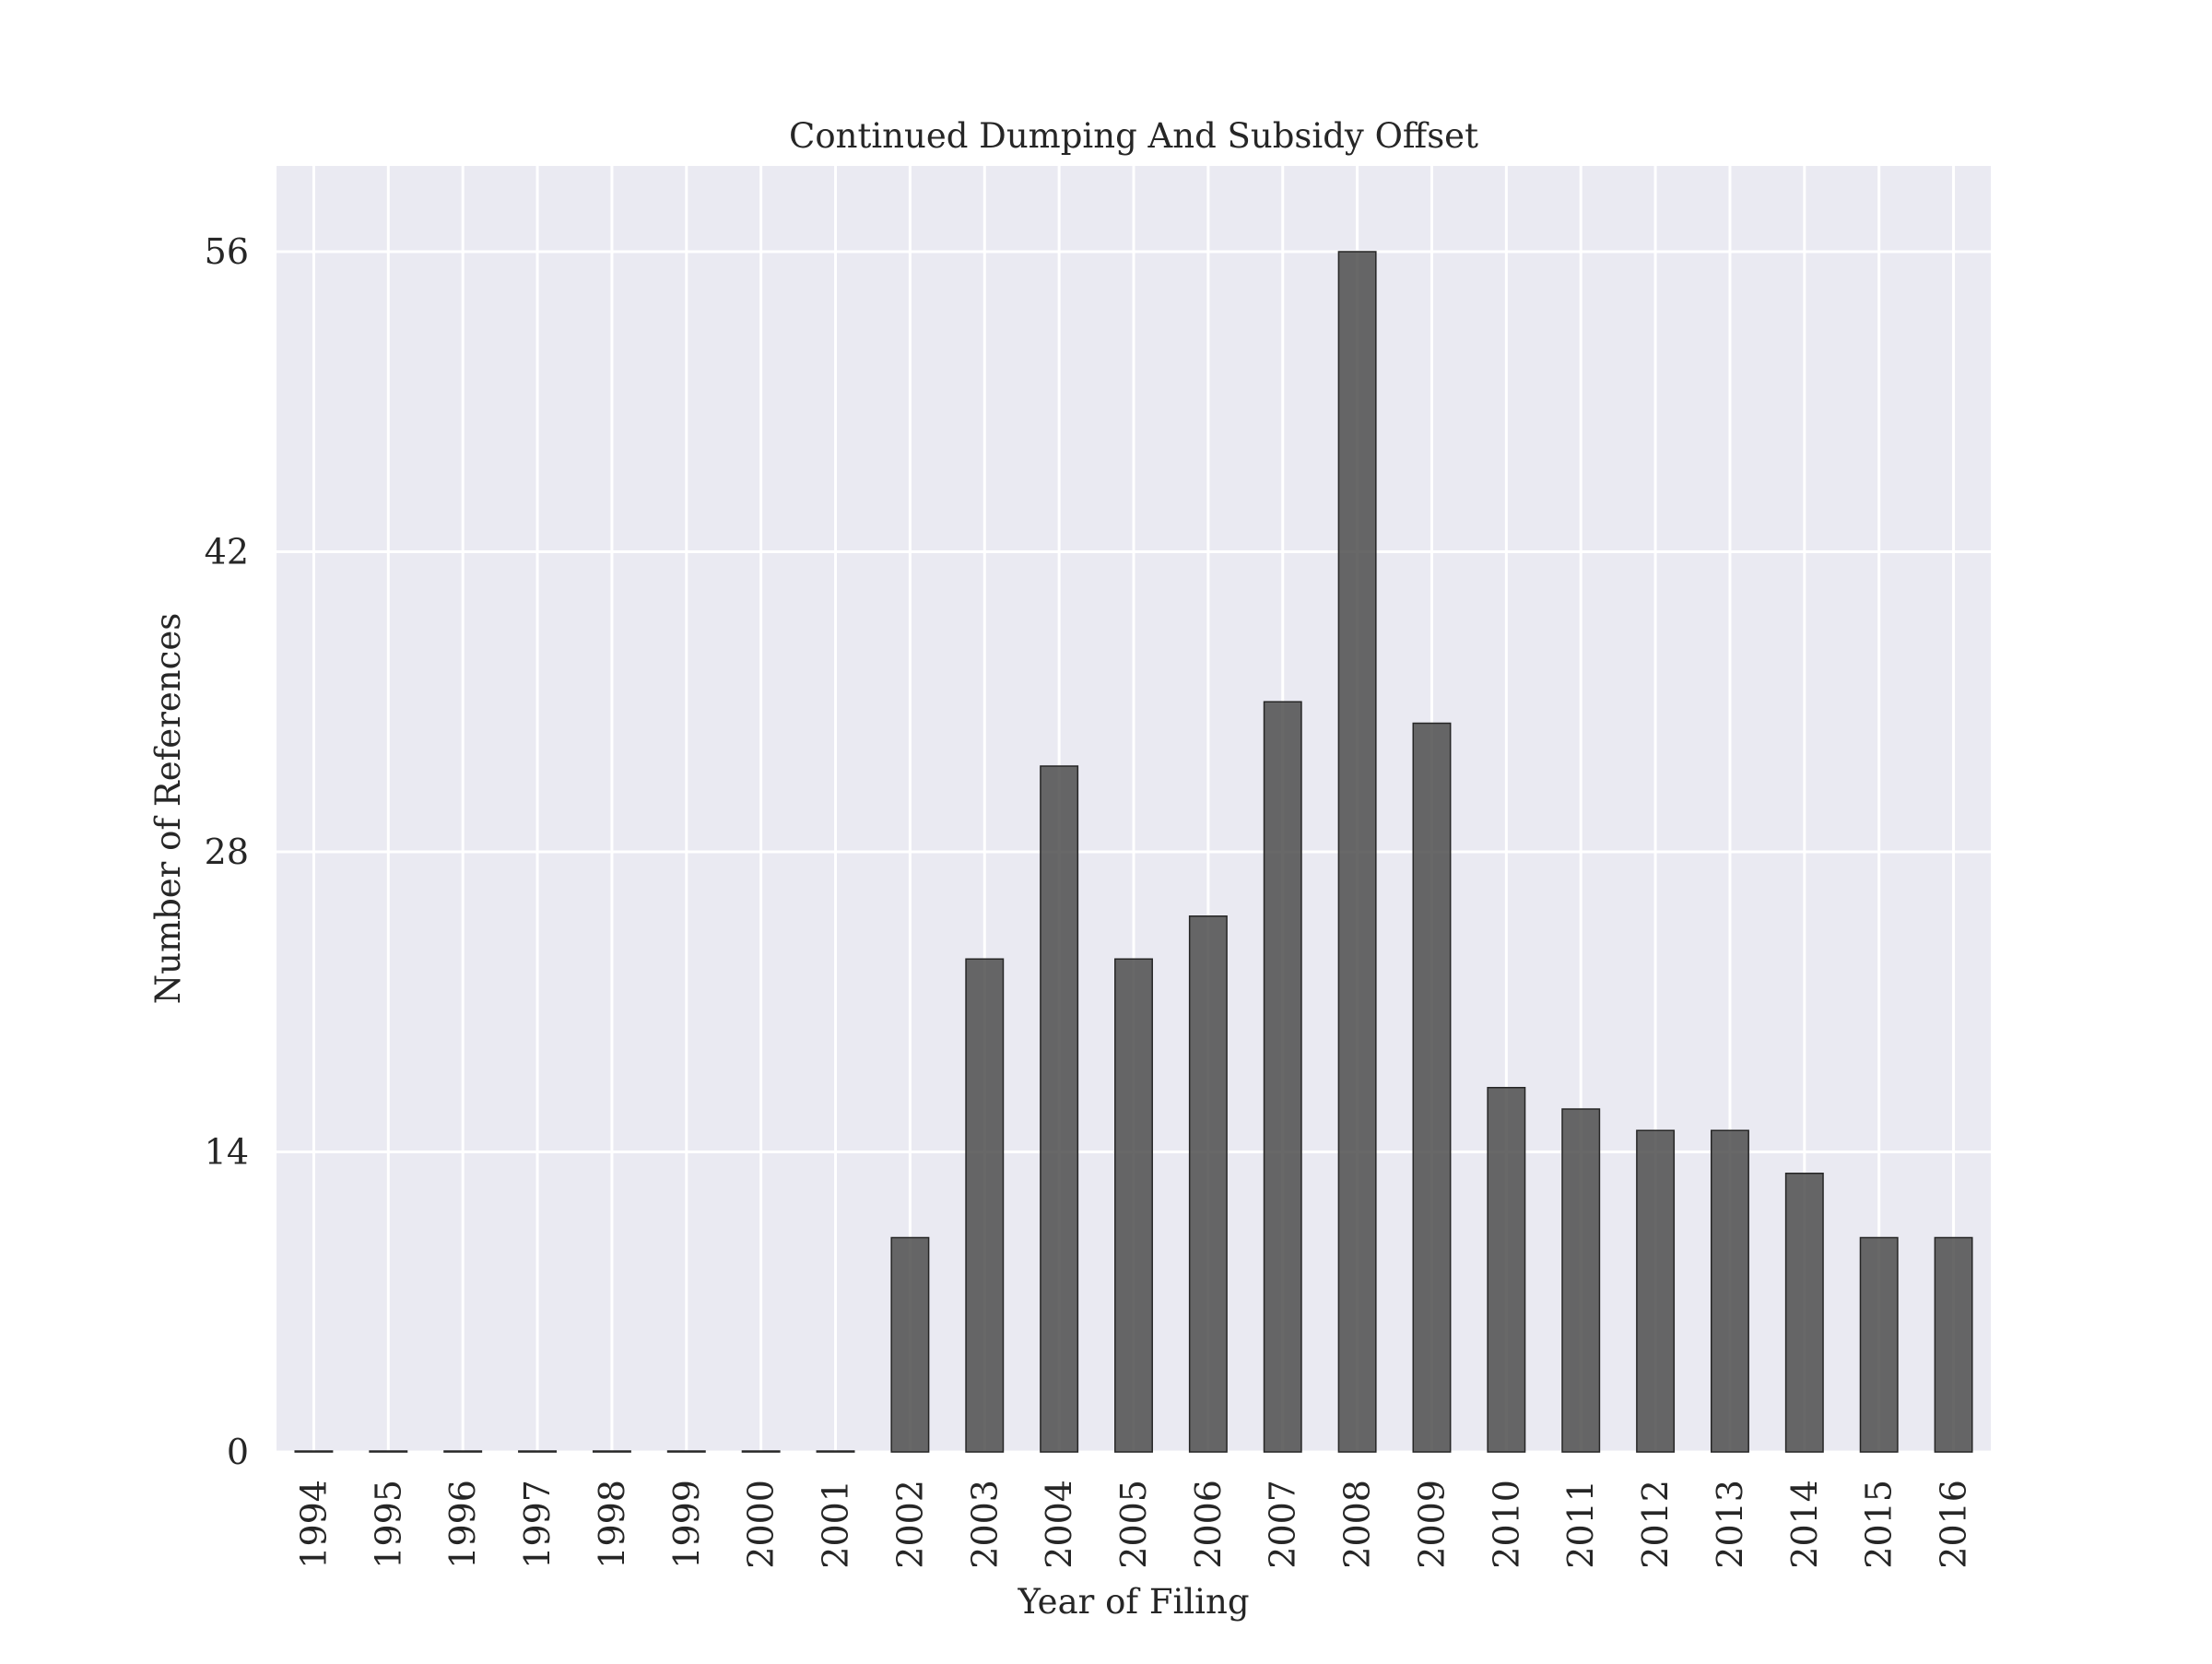 This screenshot has width=2212, height=1664. Describe the element at coordinates (238, 1452) in the screenshot. I see `y-tick-label: 0` at that location.